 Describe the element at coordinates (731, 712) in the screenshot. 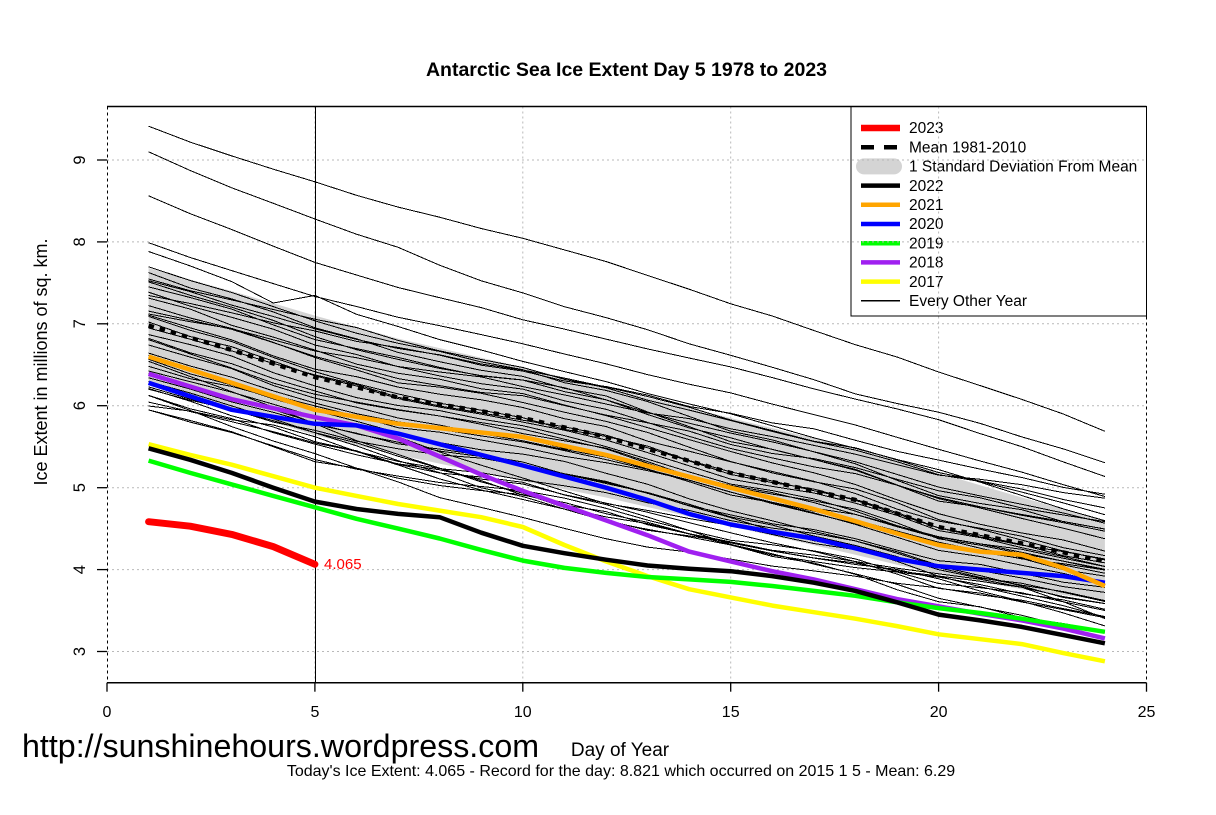

I see `svg-text: 15` at that location.